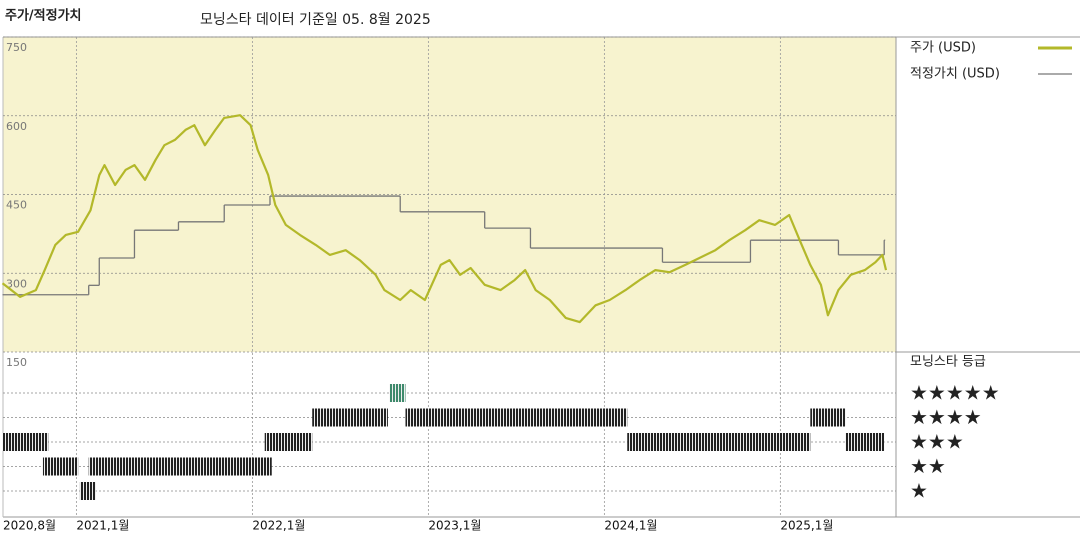 This screenshot has height=540, width=1080. What do you see at coordinates (16, 126) in the screenshot?
I see `y-tick-label: 600` at bounding box center [16, 126].